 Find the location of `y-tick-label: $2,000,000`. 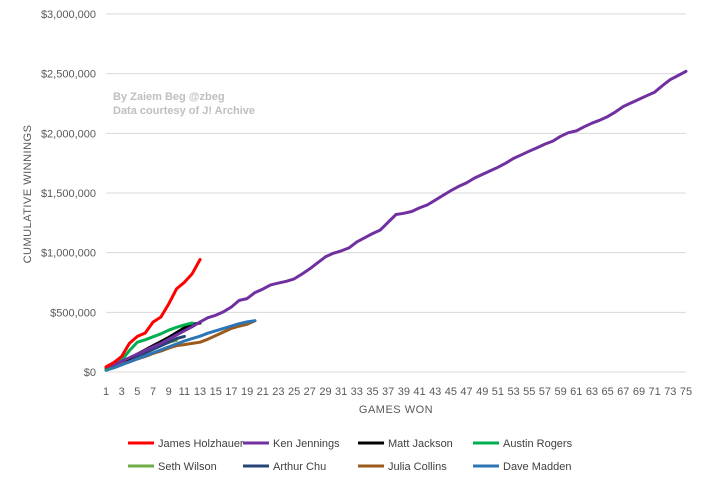

y-tick-label: $2,000,000 is located at coordinates (68, 134).